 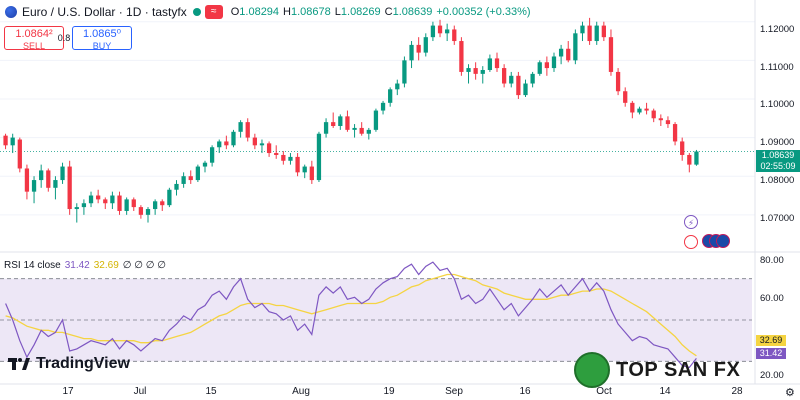 I want to click on rsi-tag: 31.42, so click(x=771, y=353).